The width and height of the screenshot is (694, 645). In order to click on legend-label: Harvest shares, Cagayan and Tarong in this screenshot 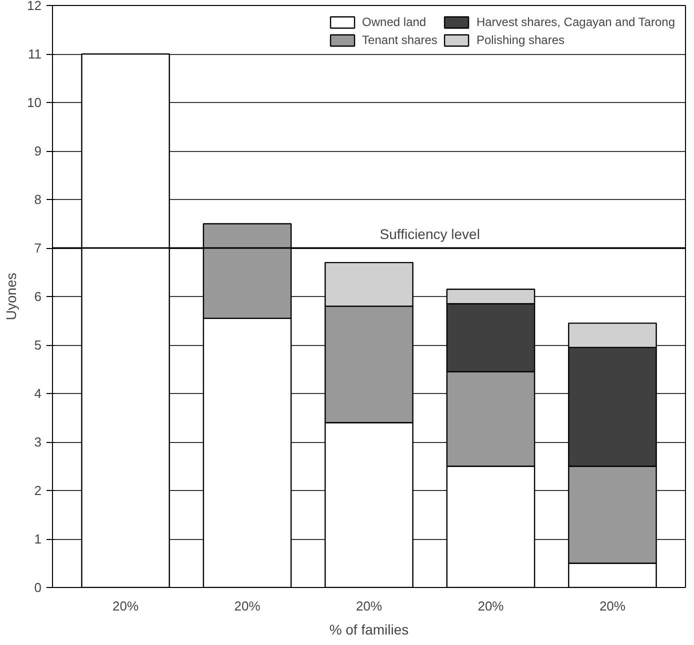, I will do `click(575, 22)`.